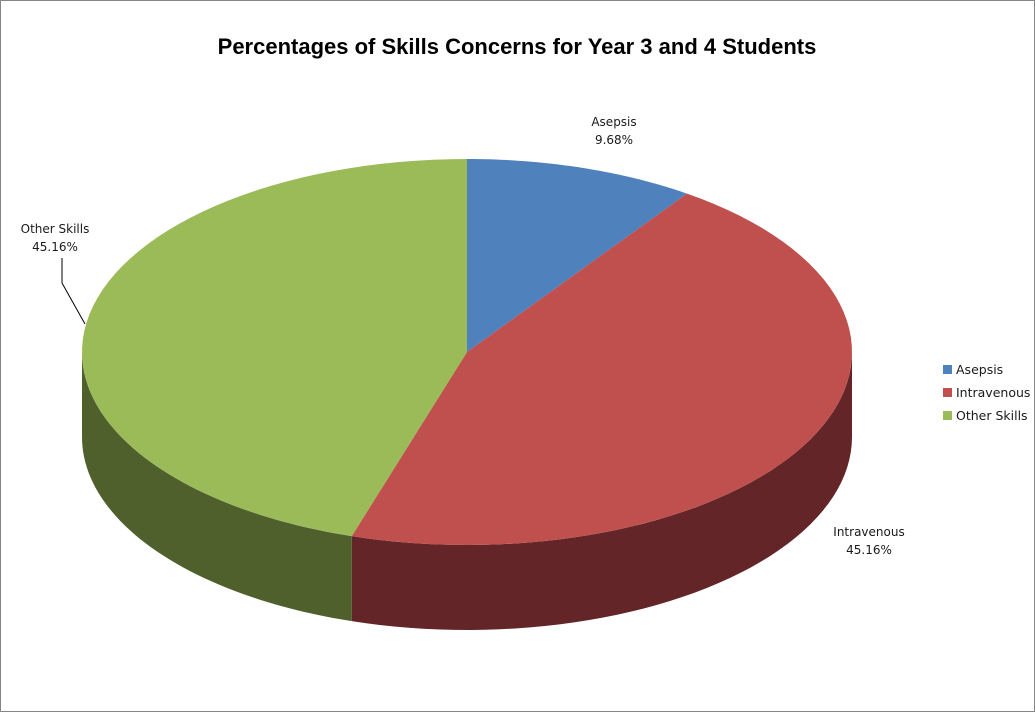 This screenshot has height=712, width=1035. What do you see at coordinates (947, 369) in the screenshot?
I see `legend-swatch-asepsis` at bounding box center [947, 369].